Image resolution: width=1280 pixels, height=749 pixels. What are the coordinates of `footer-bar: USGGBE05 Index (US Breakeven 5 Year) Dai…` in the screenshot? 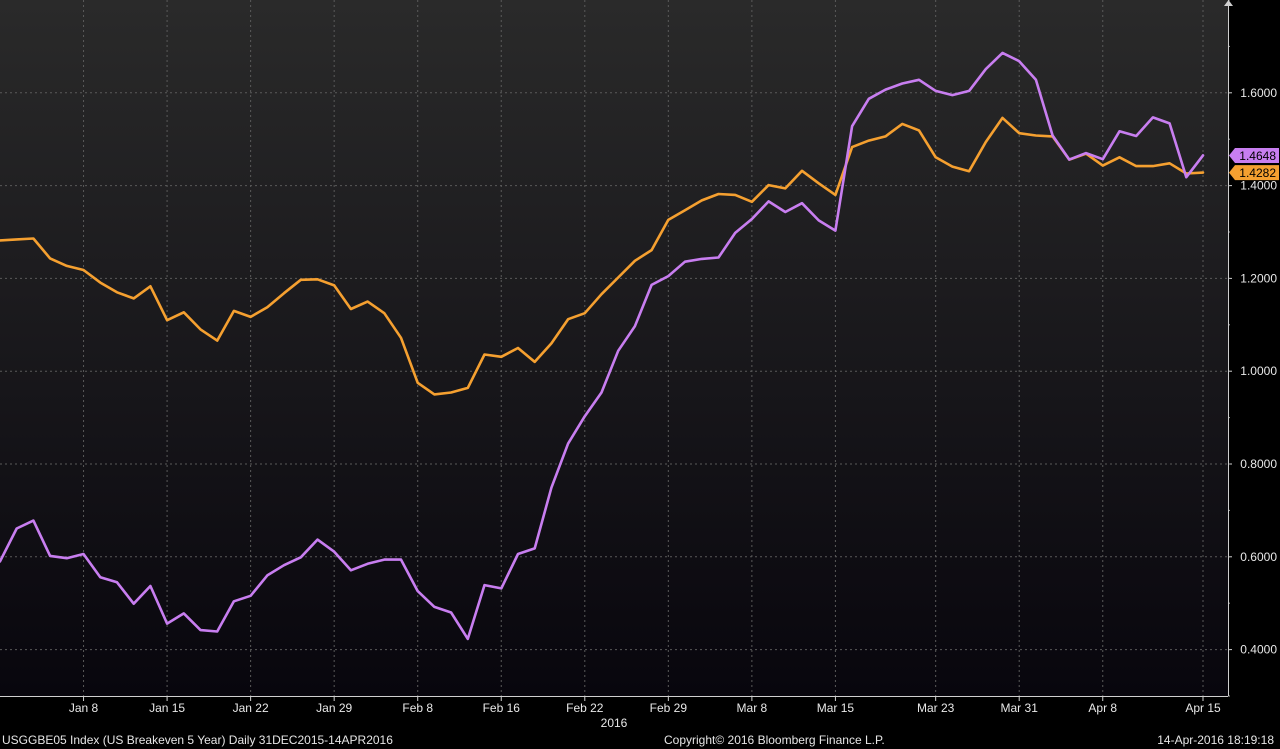 It's located at (640, 740).